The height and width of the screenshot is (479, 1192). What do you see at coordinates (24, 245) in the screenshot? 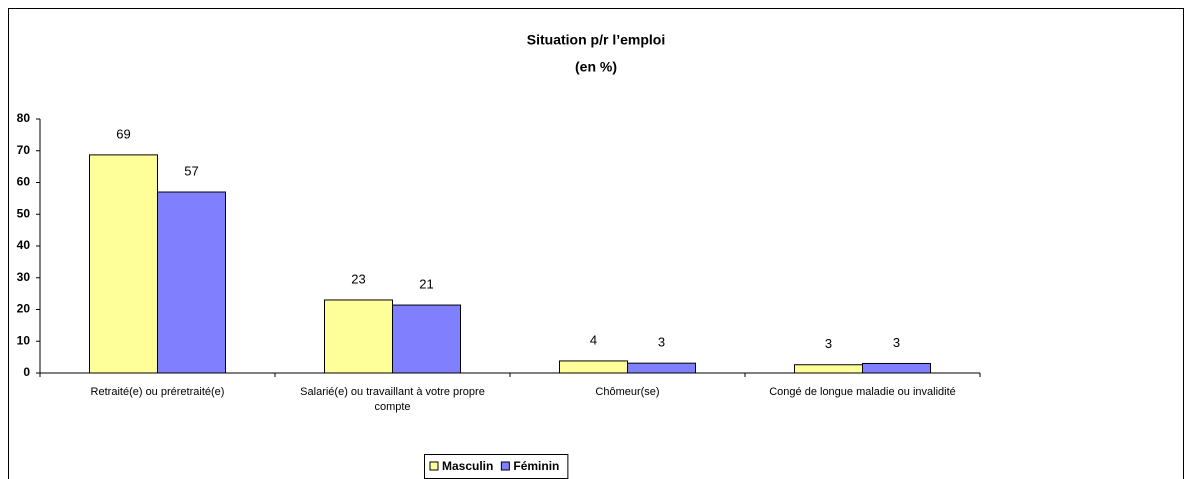
I see `y-tick-label: 40` at bounding box center [24, 245].